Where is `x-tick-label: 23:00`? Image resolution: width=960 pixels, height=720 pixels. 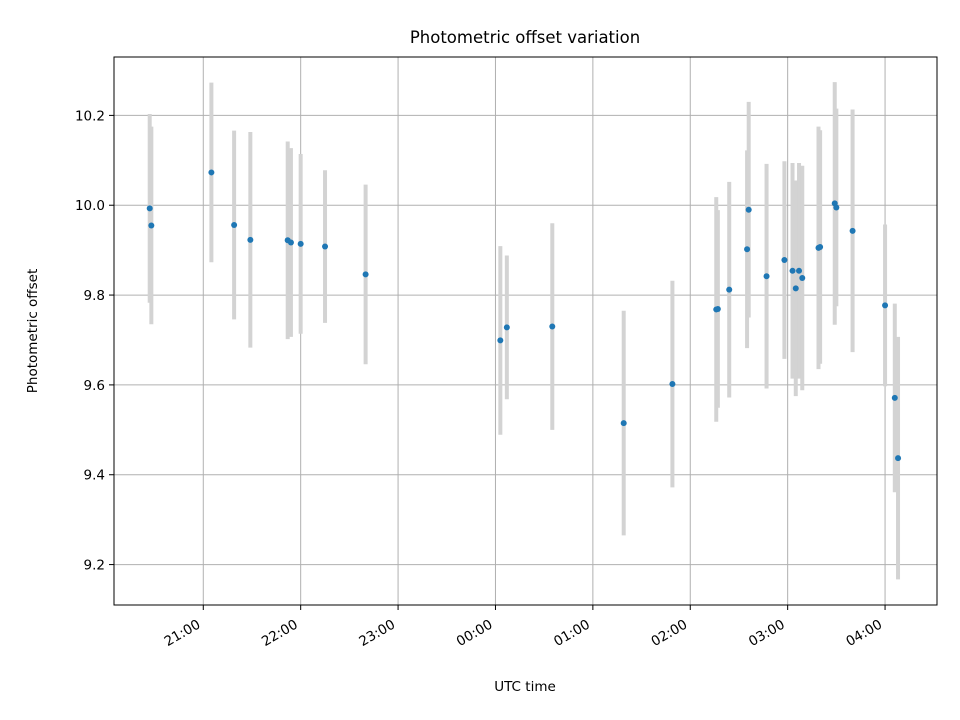 x-tick-label: 23:00 is located at coordinates (377, 633).